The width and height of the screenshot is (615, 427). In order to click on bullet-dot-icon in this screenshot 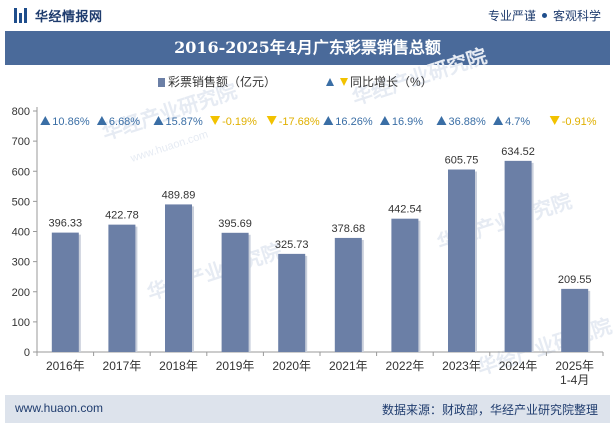, I will do `click(544, 15)`.